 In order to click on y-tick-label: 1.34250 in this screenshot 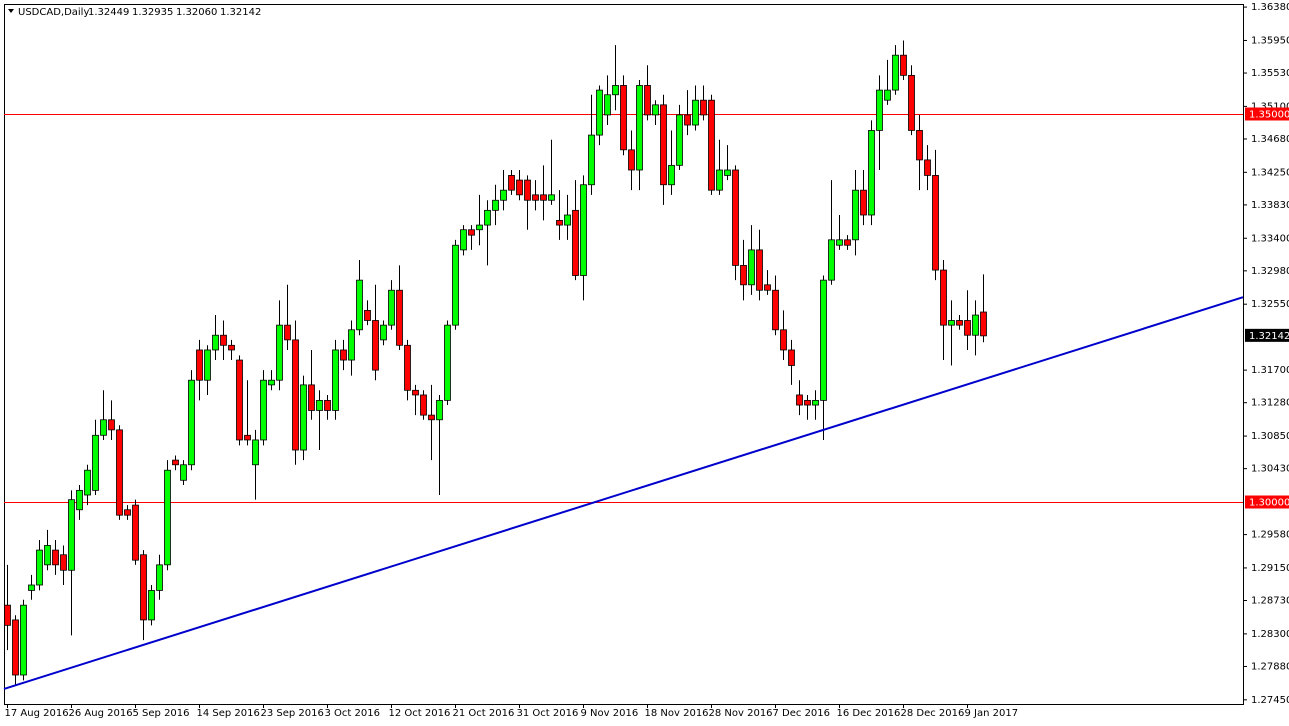, I will do `click(1270, 172)`.